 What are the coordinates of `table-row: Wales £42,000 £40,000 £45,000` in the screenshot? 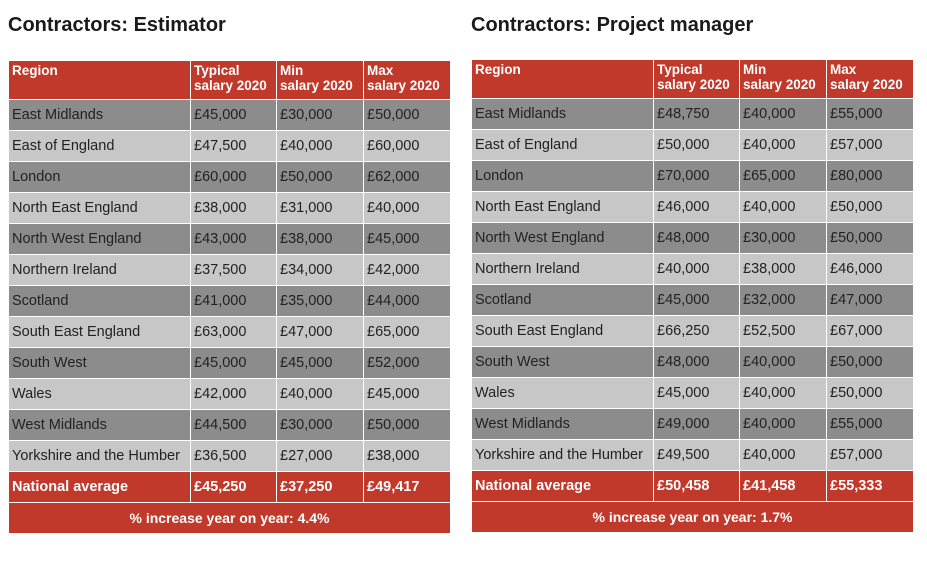 It's located at (229, 394).